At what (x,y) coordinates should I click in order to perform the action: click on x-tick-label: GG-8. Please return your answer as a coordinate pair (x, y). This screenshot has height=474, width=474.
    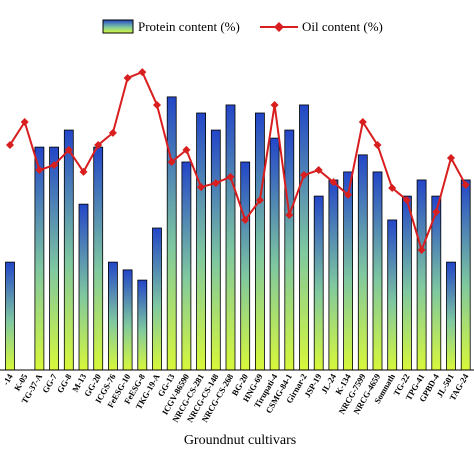
    Looking at the image, I should click on (64, 383).